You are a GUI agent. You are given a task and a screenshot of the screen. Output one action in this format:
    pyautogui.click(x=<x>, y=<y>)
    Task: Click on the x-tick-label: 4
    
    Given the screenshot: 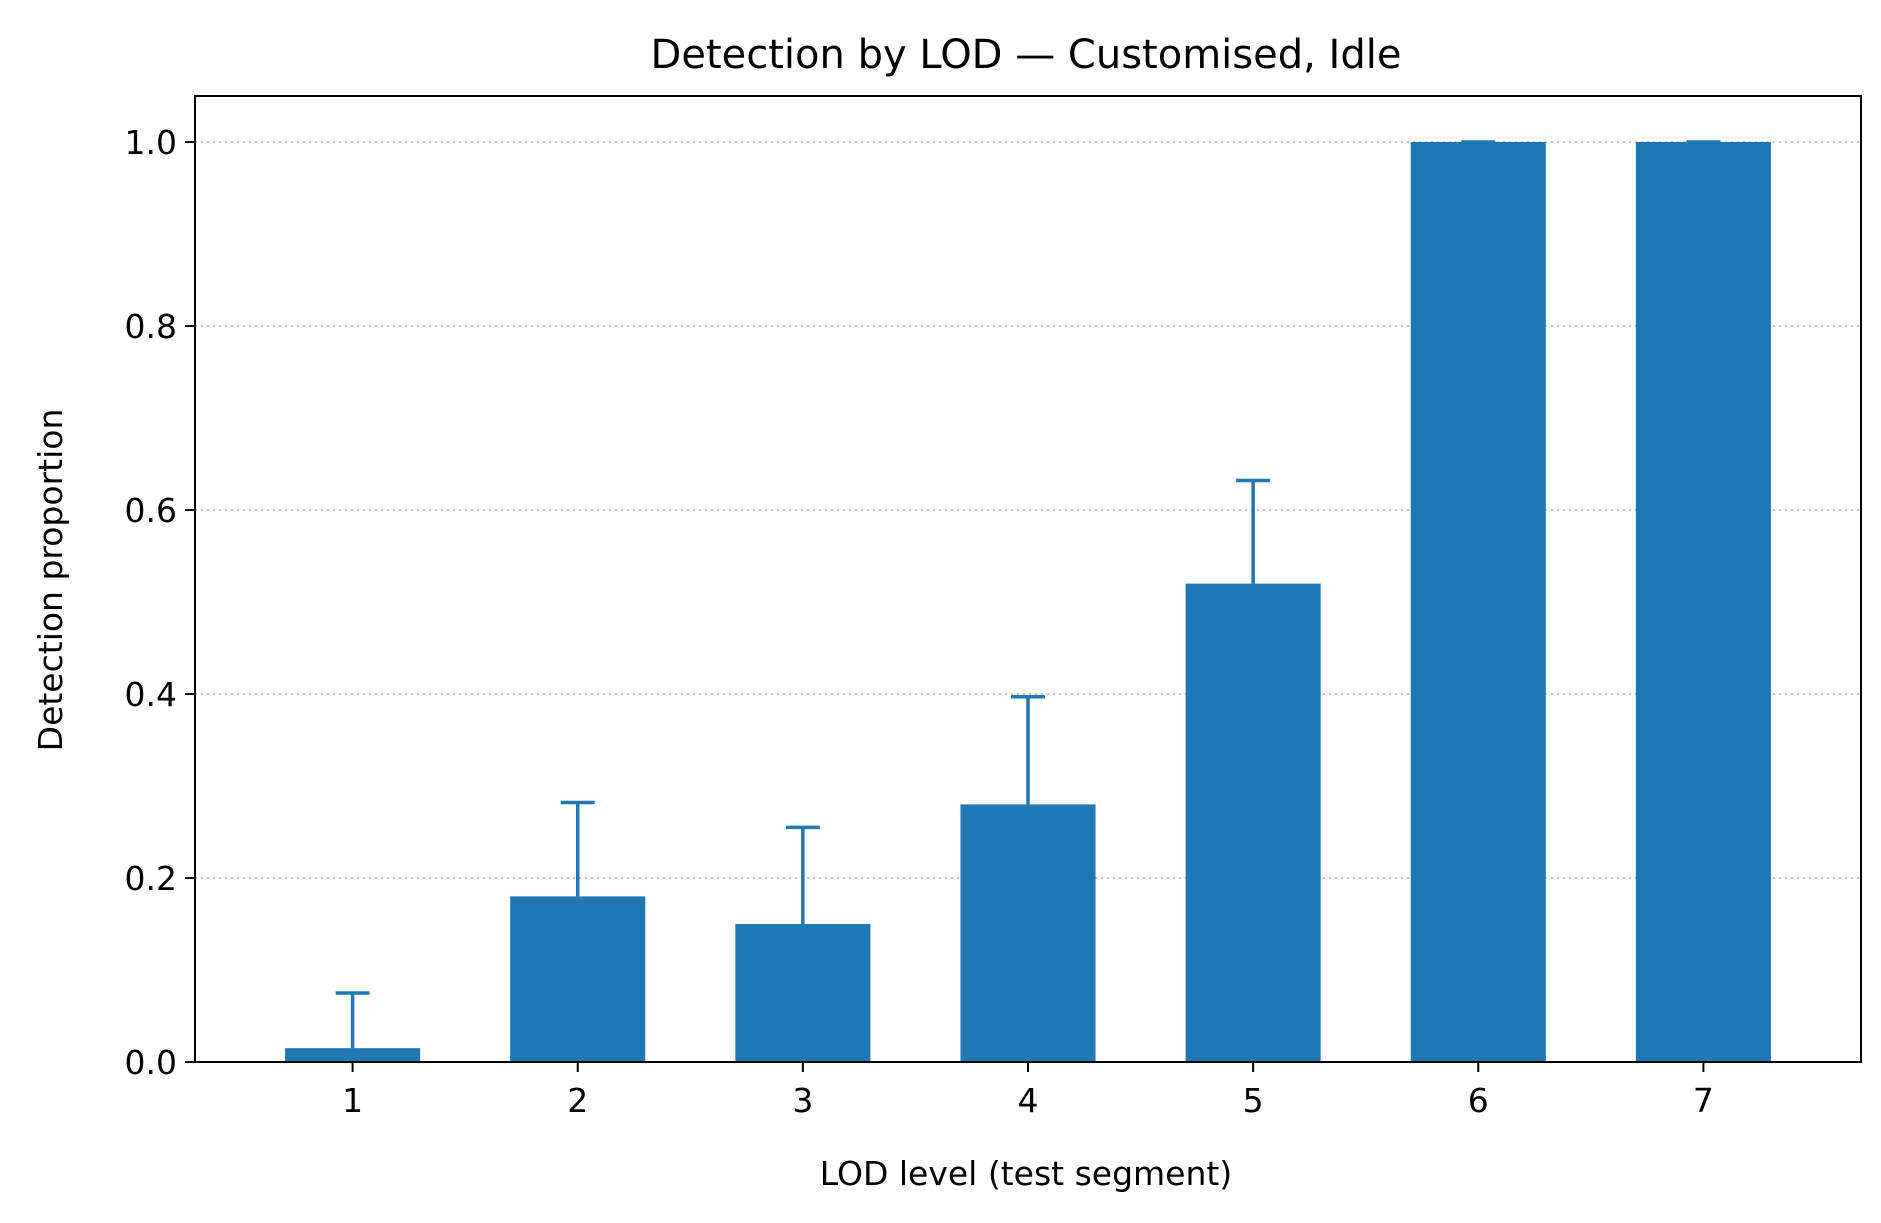 What is the action you would take?
    pyautogui.click(x=1028, y=1100)
    